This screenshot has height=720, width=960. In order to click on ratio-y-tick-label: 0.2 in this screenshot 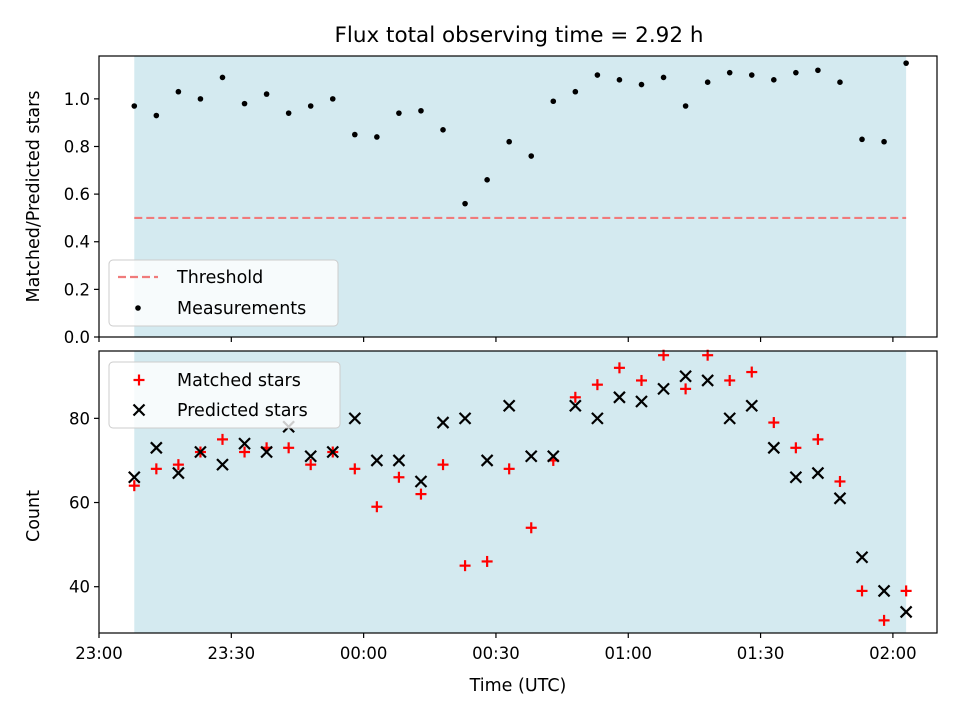, I will do `click(77, 289)`.